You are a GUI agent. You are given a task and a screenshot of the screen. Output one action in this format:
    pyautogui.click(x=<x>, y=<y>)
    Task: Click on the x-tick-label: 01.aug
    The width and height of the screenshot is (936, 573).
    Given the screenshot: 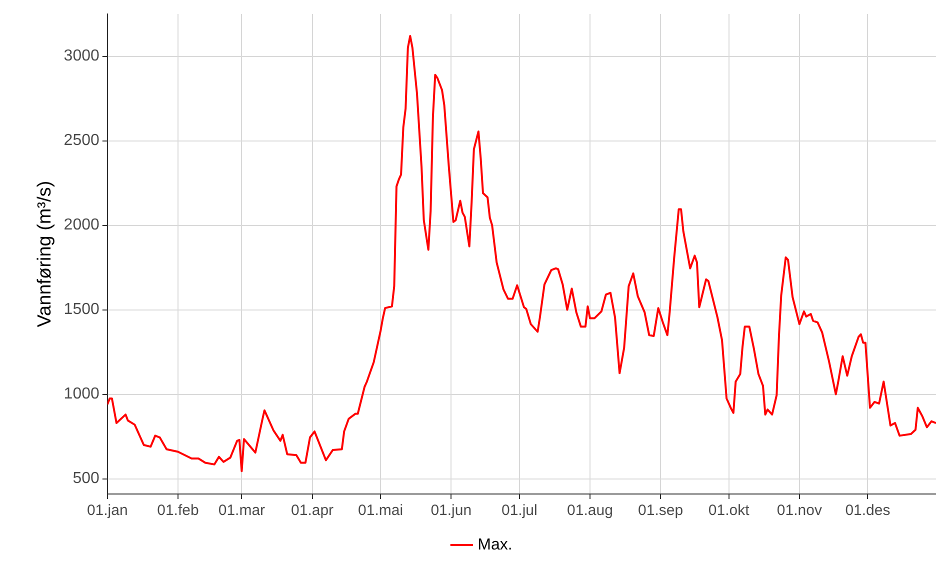 What is the action you would take?
    pyautogui.click(x=590, y=511)
    